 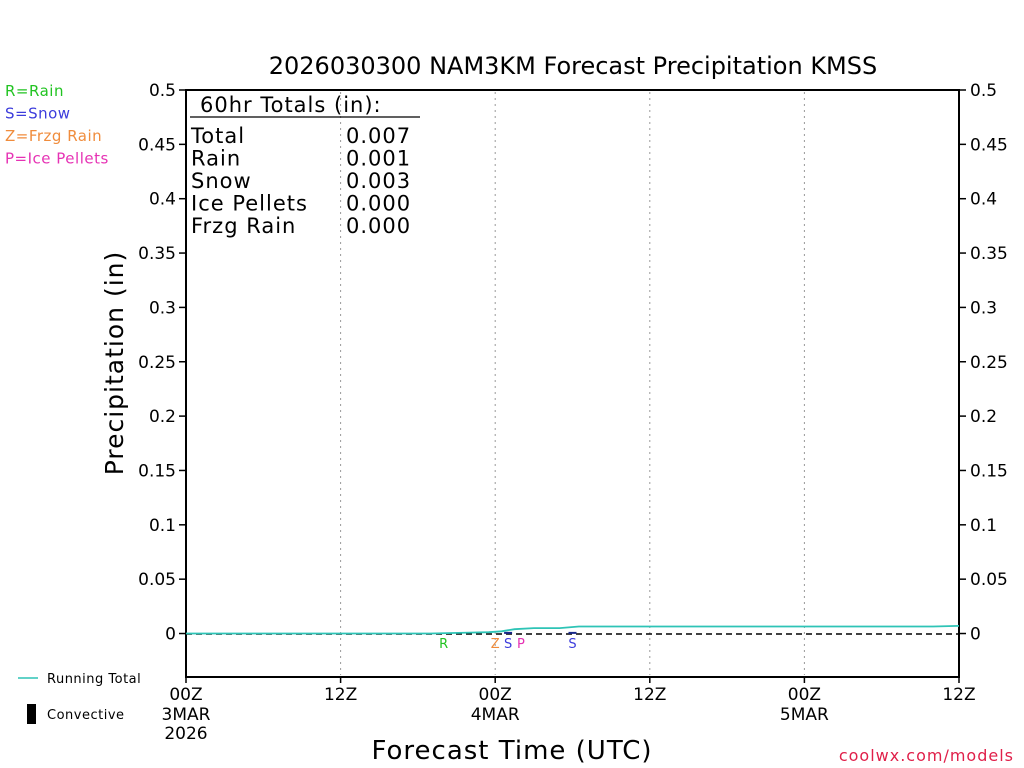 I want to click on precip-type-marker: P, so click(x=521, y=644).